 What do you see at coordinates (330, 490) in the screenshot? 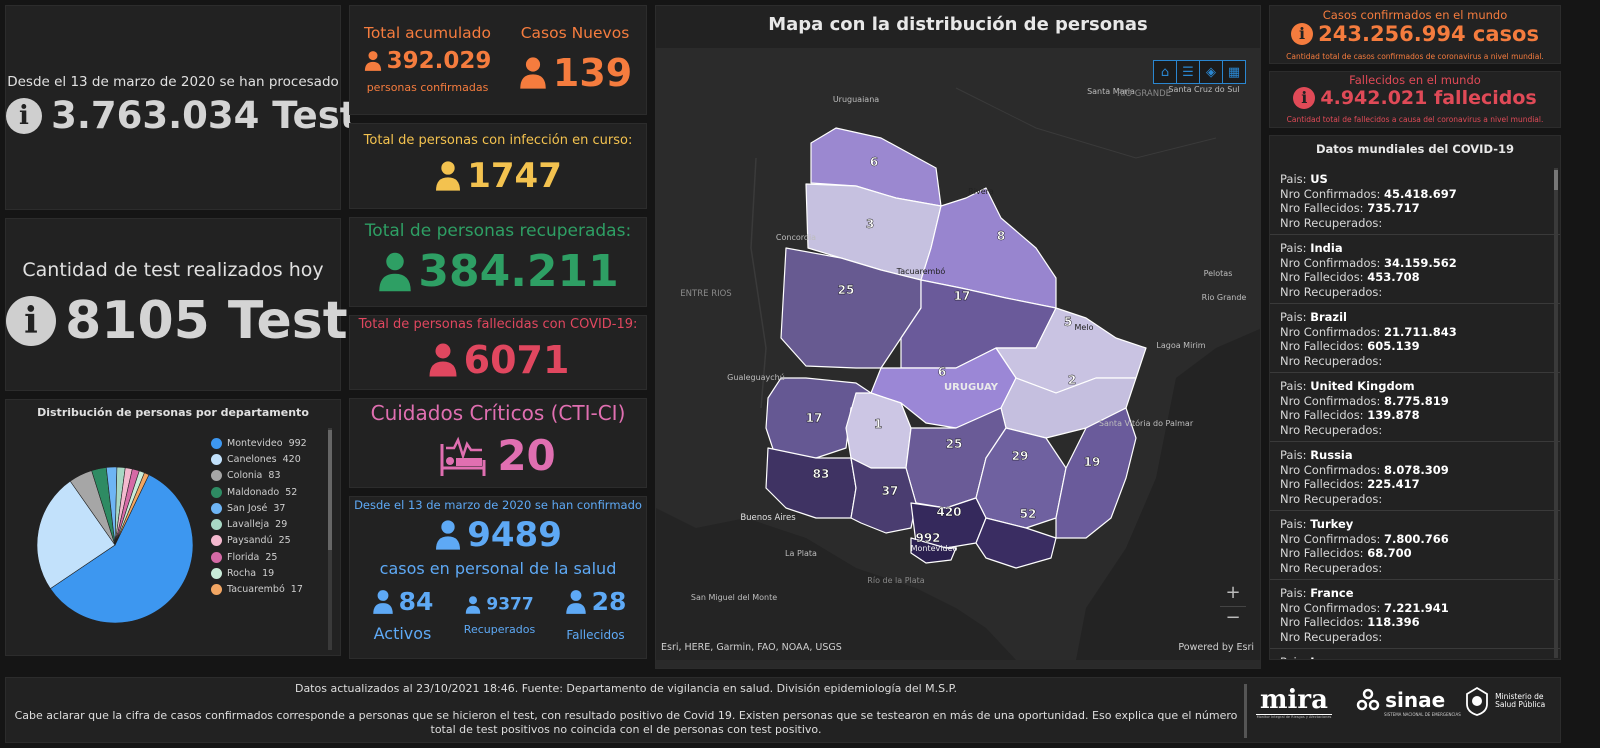
I see `pie-legend-scrollthumb` at bounding box center [330, 490].